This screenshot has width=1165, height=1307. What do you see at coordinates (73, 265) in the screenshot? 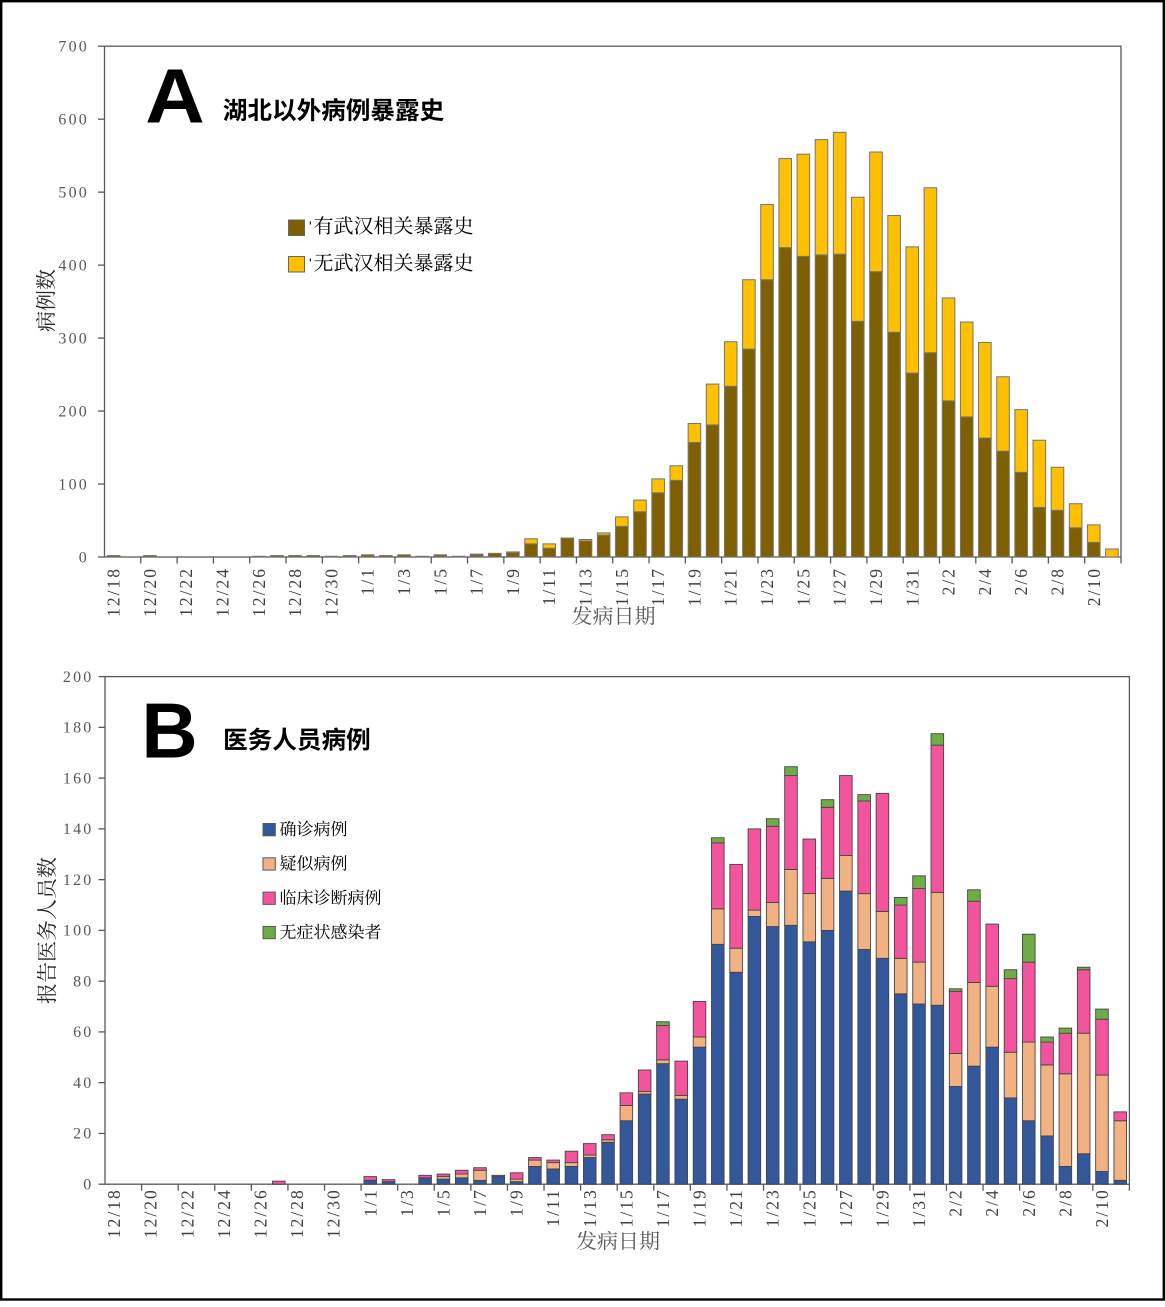
I see `svg-text: 400` at bounding box center [73, 265].